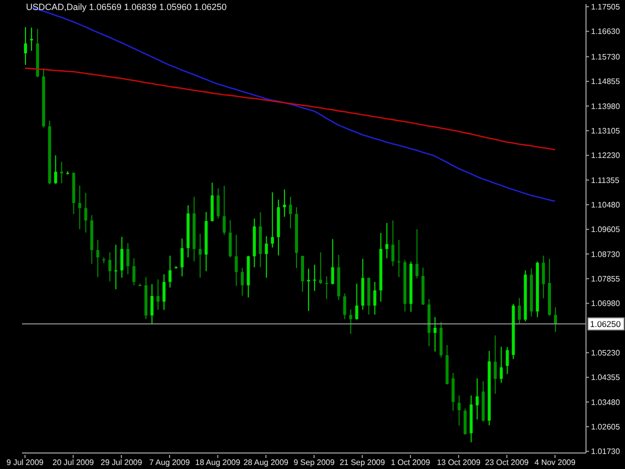 This screenshot has height=469, width=625. Describe the element at coordinates (605, 205) in the screenshot. I see `y-tick-label: 1.10480` at that location.